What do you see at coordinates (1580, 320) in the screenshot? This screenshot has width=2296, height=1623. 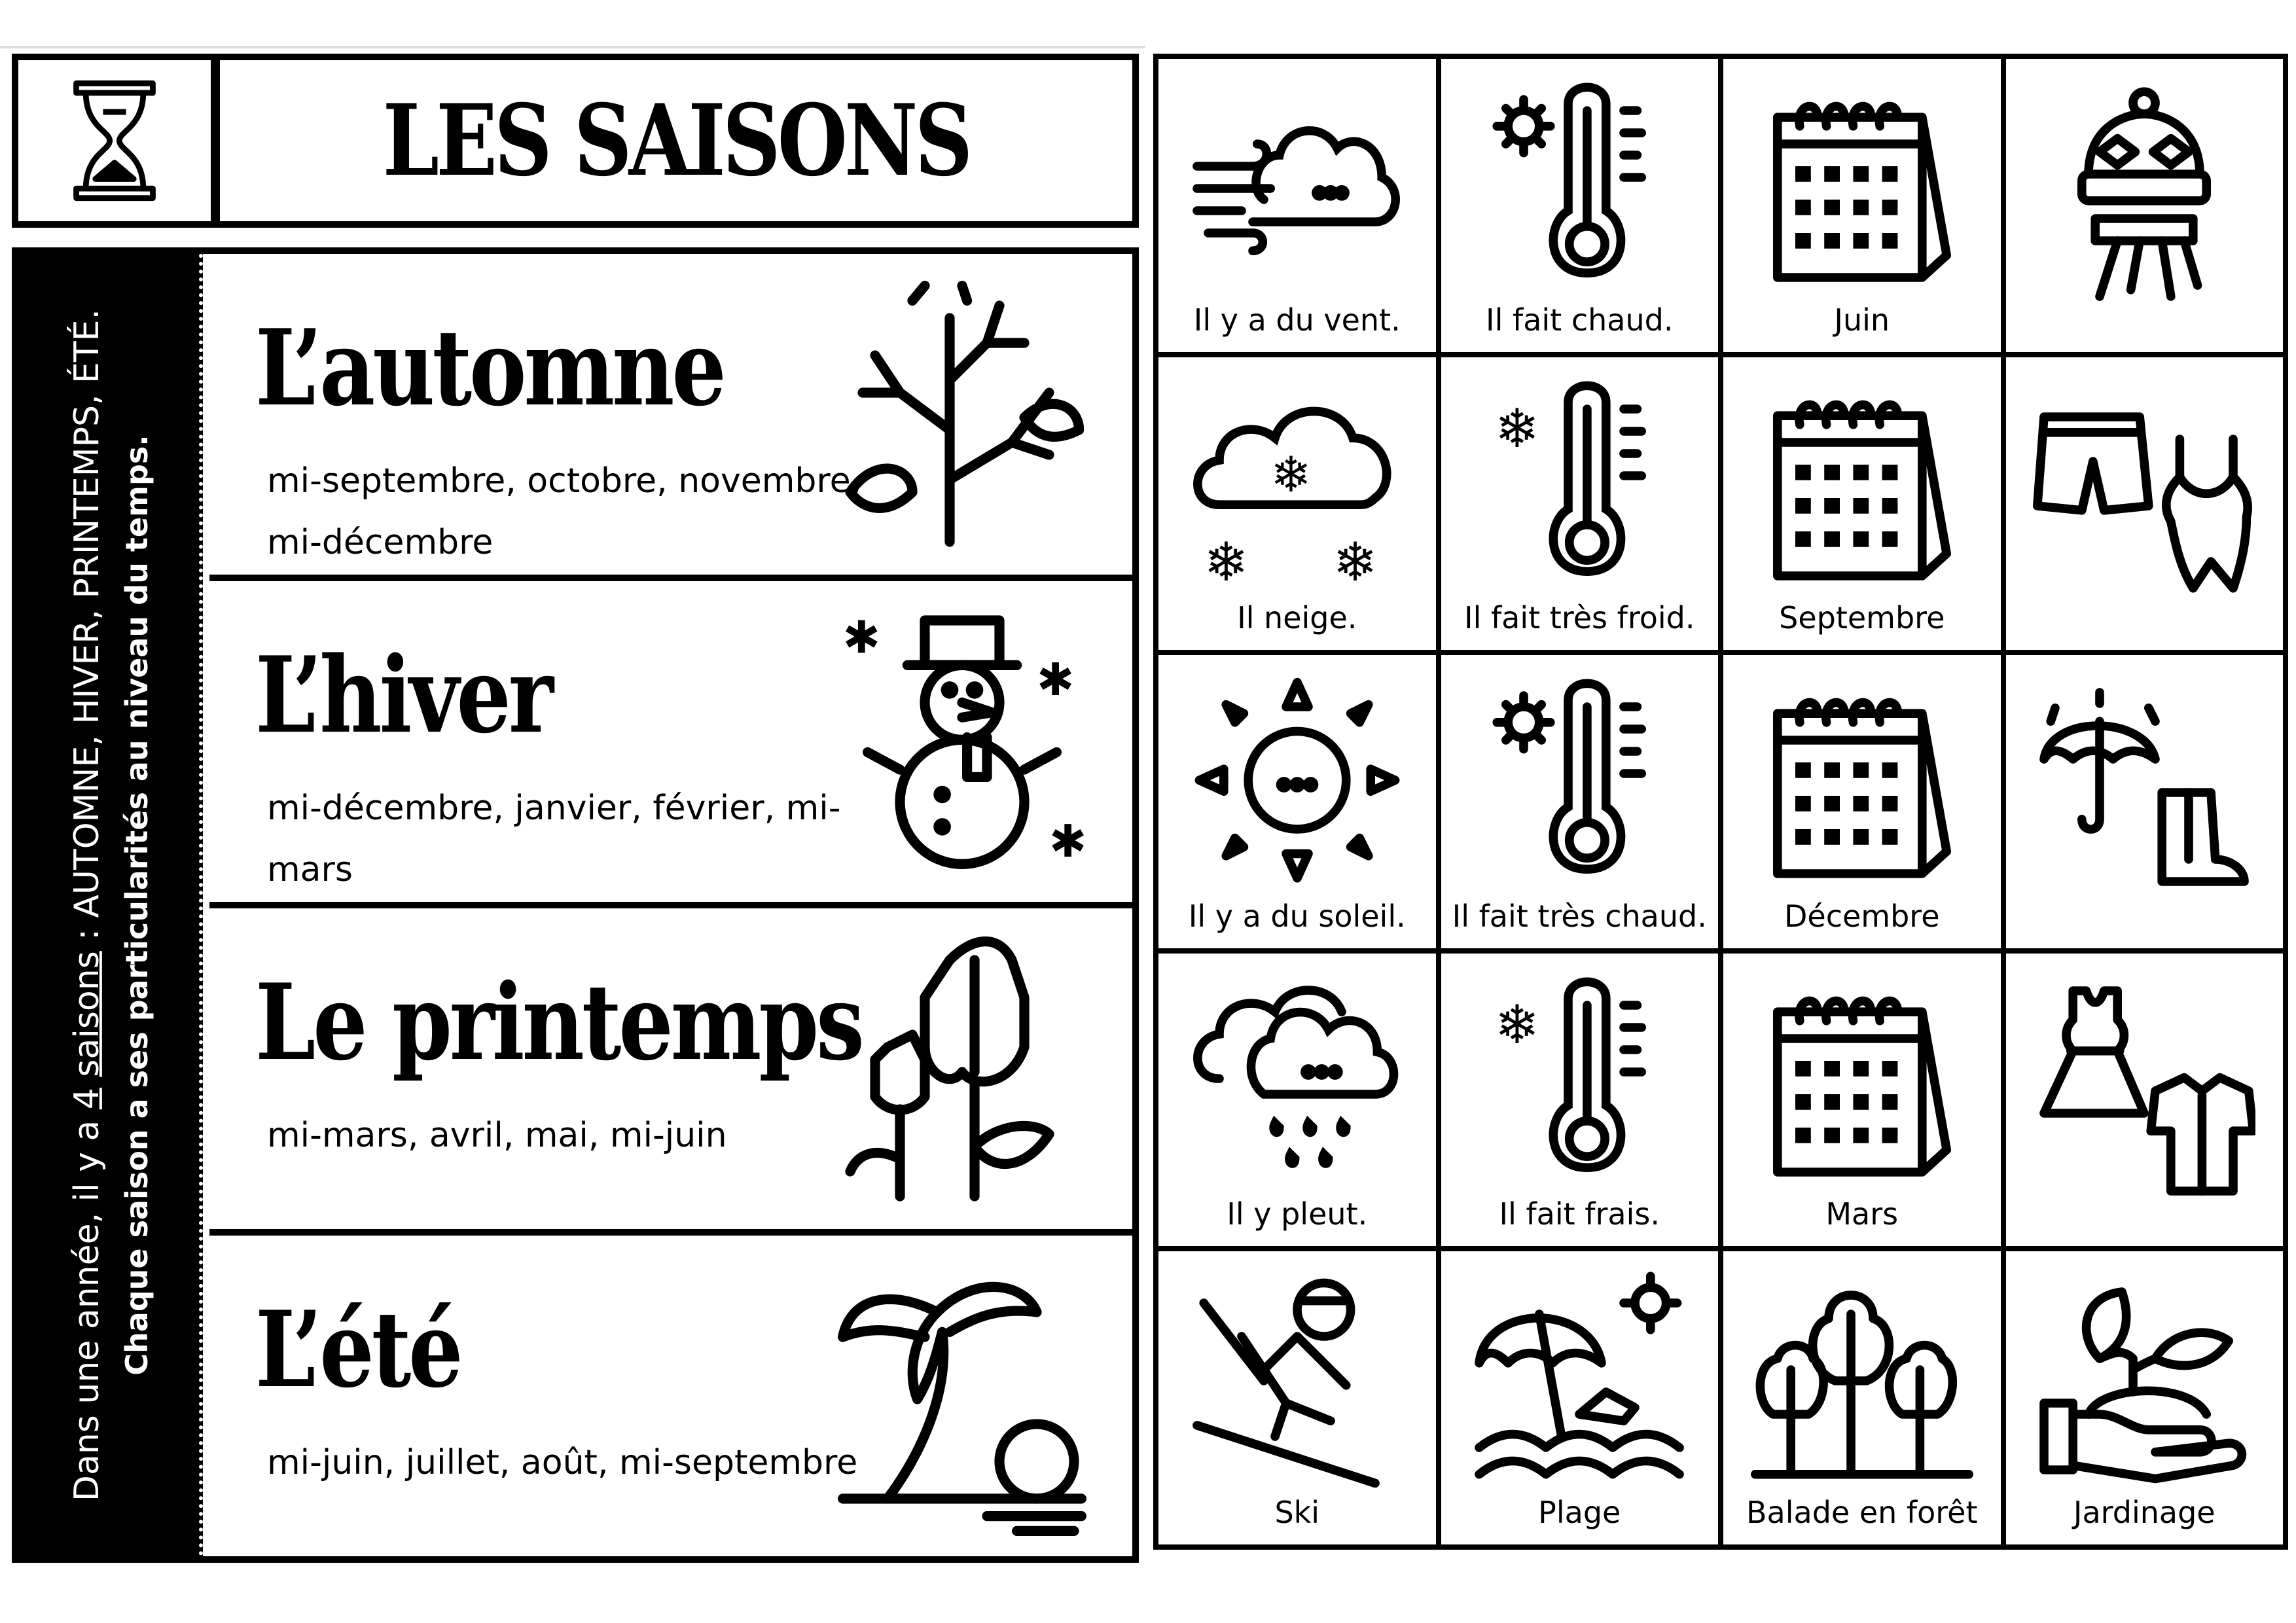 I see `cell-label: Il fait chaud.` at bounding box center [1580, 320].